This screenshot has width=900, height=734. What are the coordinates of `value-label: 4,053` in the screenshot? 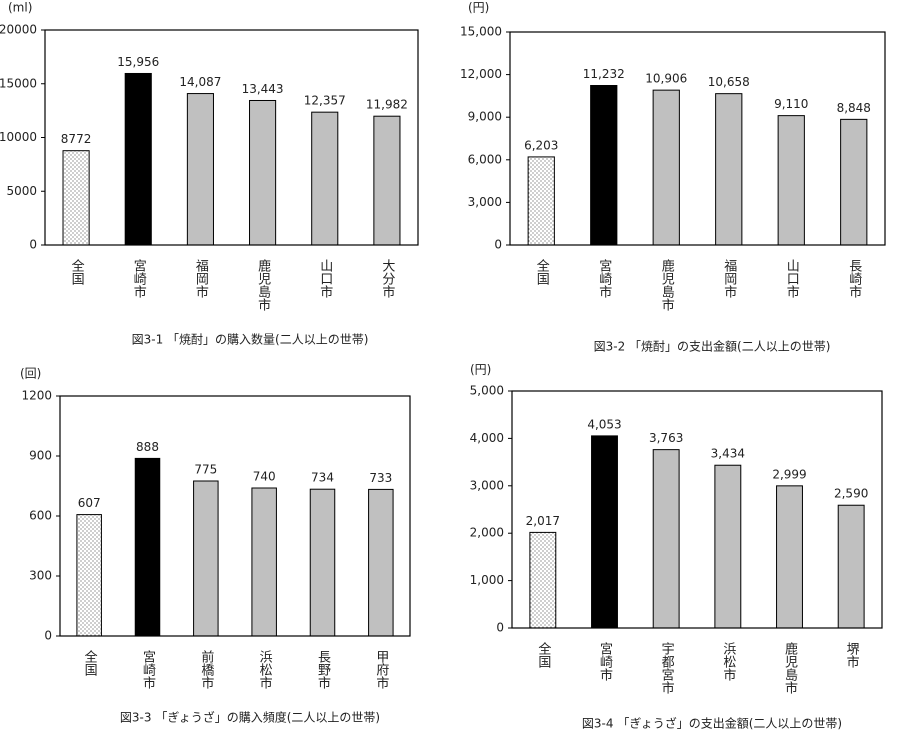 It's located at (604, 424).